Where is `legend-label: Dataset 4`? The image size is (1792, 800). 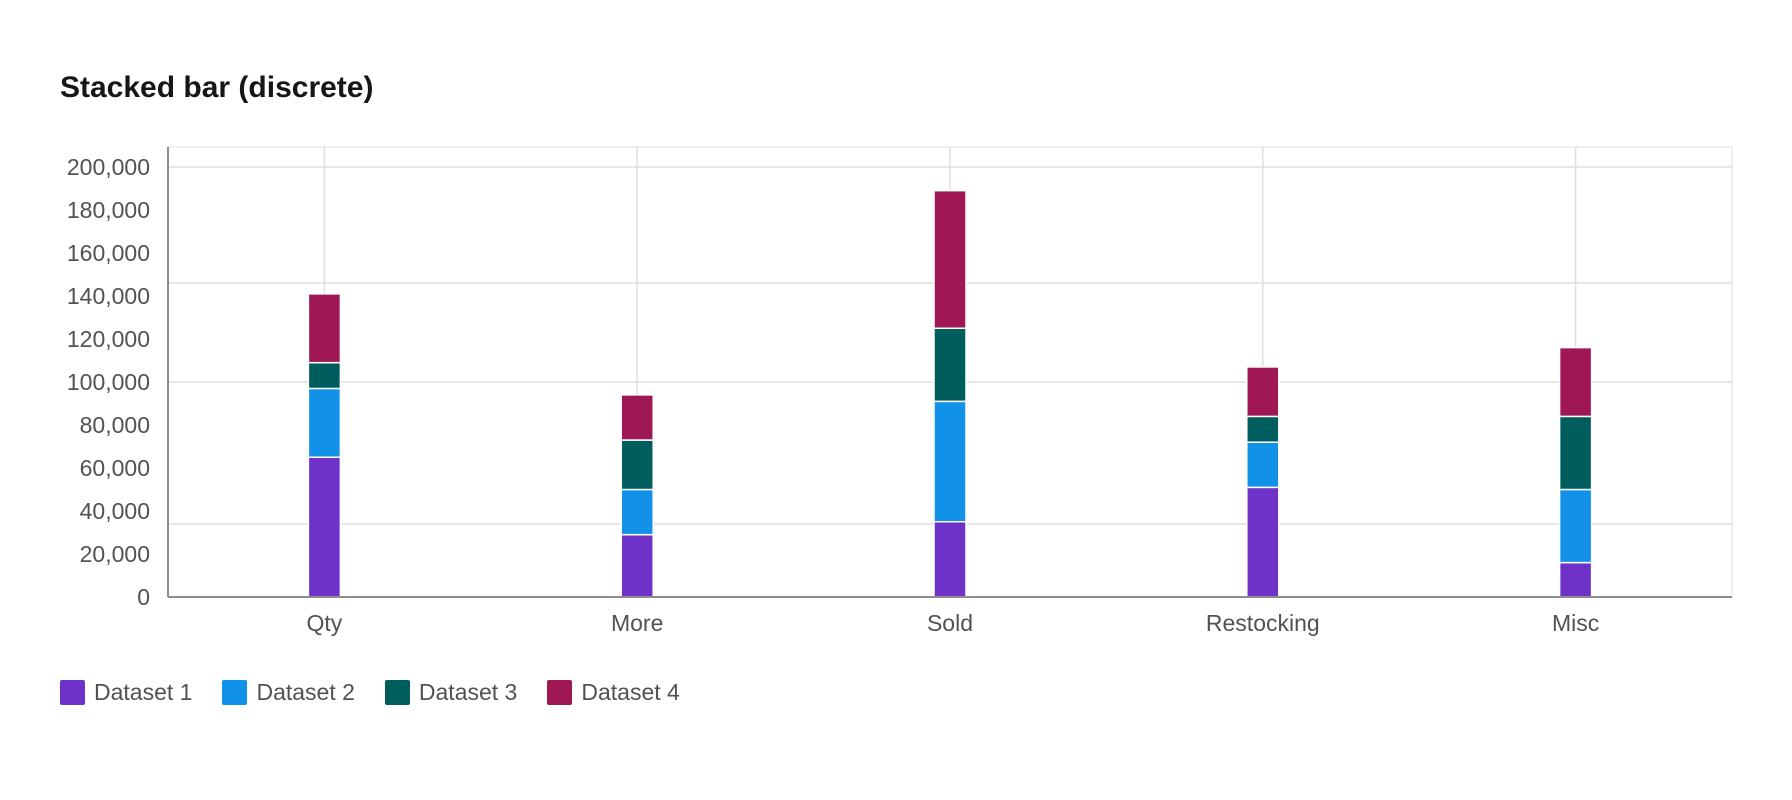 legend-label: Dataset 4 is located at coordinates (630, 692).